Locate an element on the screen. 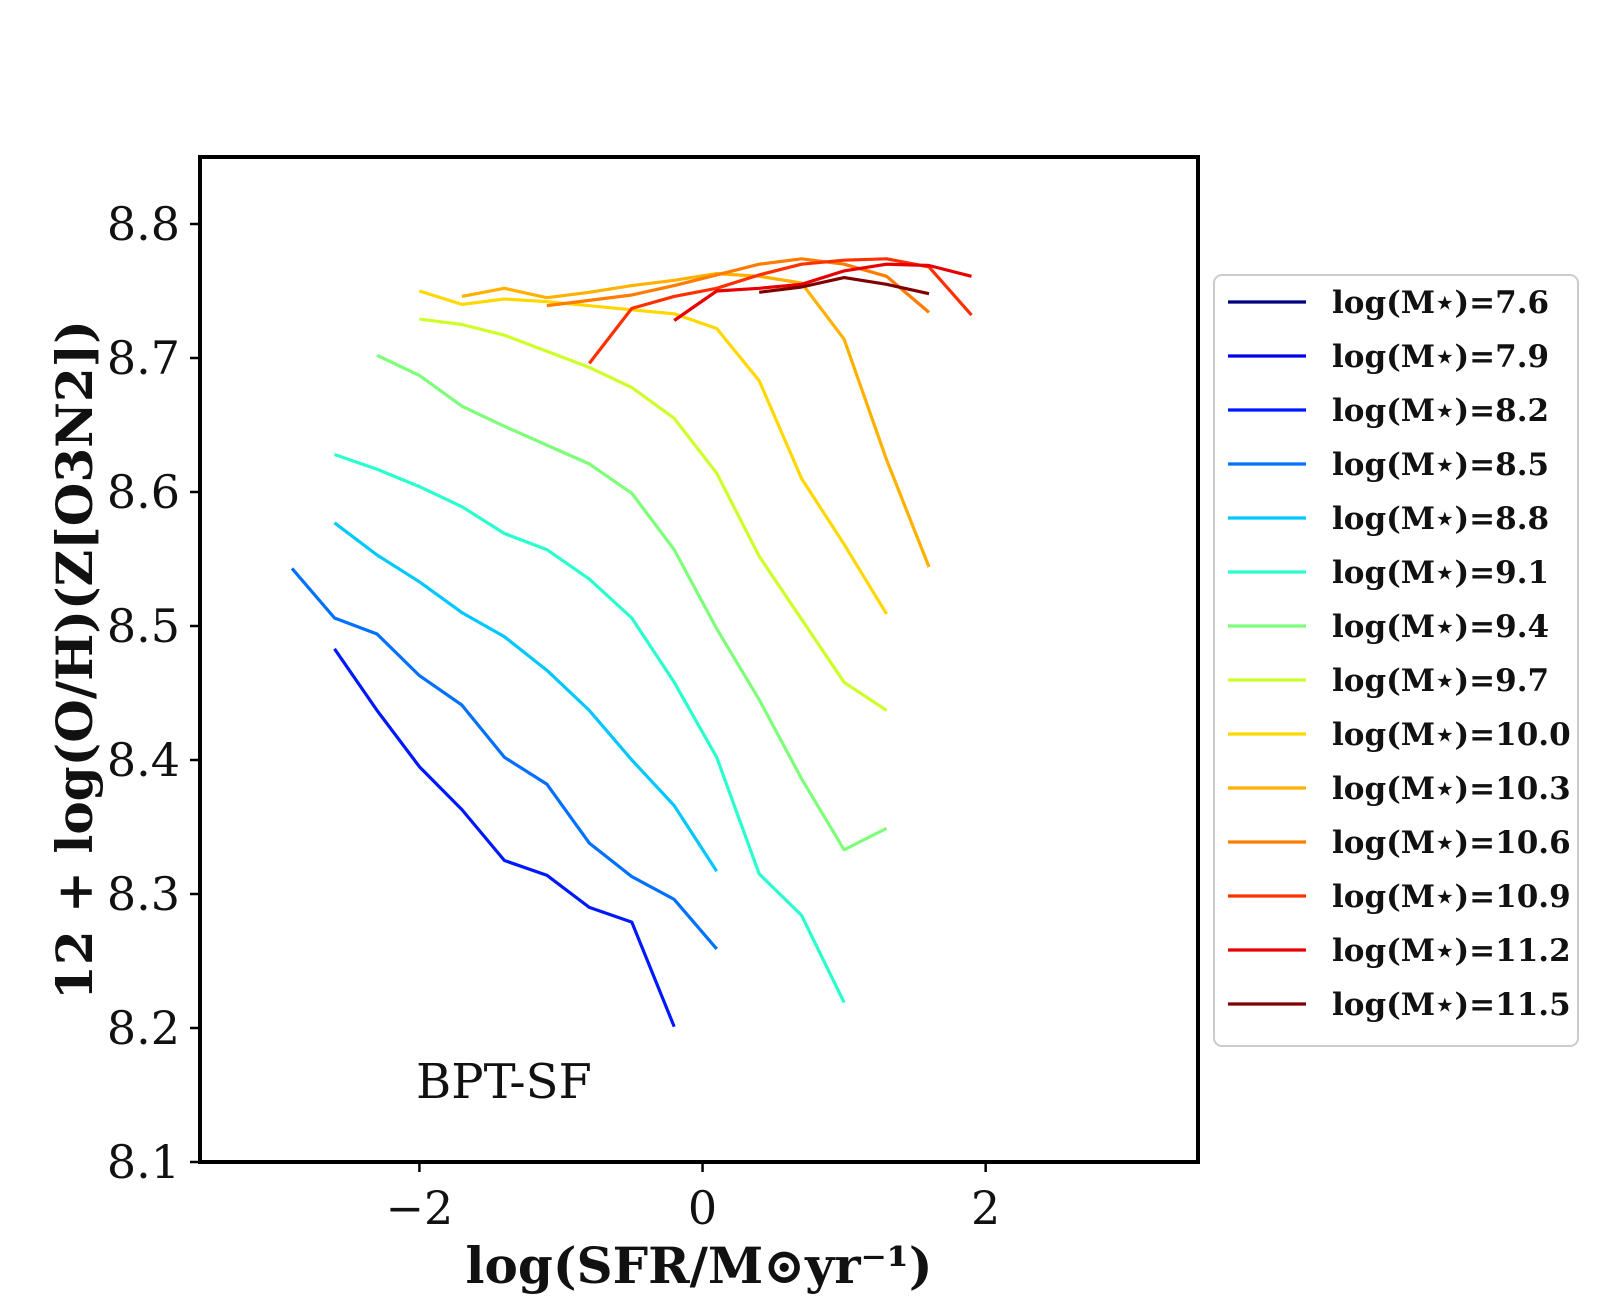  y-tick-label: 8.8 is located at coordinates (143, 224).